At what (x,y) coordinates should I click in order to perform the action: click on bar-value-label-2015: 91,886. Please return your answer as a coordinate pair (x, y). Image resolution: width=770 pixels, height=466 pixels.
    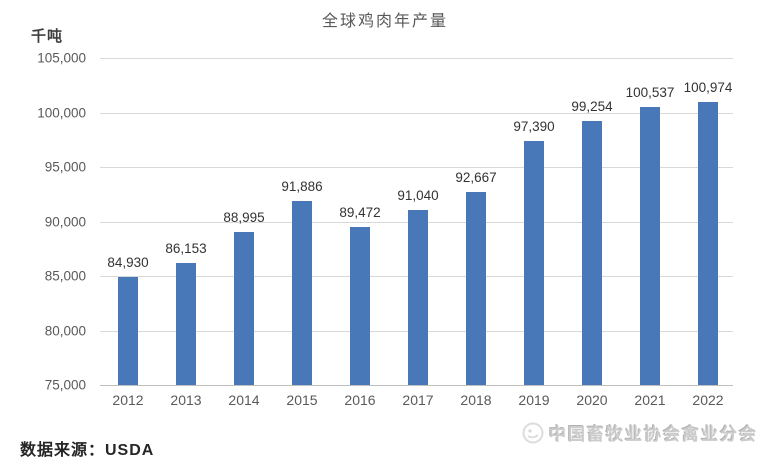
    Looking at the image, I should click on (302, 186).